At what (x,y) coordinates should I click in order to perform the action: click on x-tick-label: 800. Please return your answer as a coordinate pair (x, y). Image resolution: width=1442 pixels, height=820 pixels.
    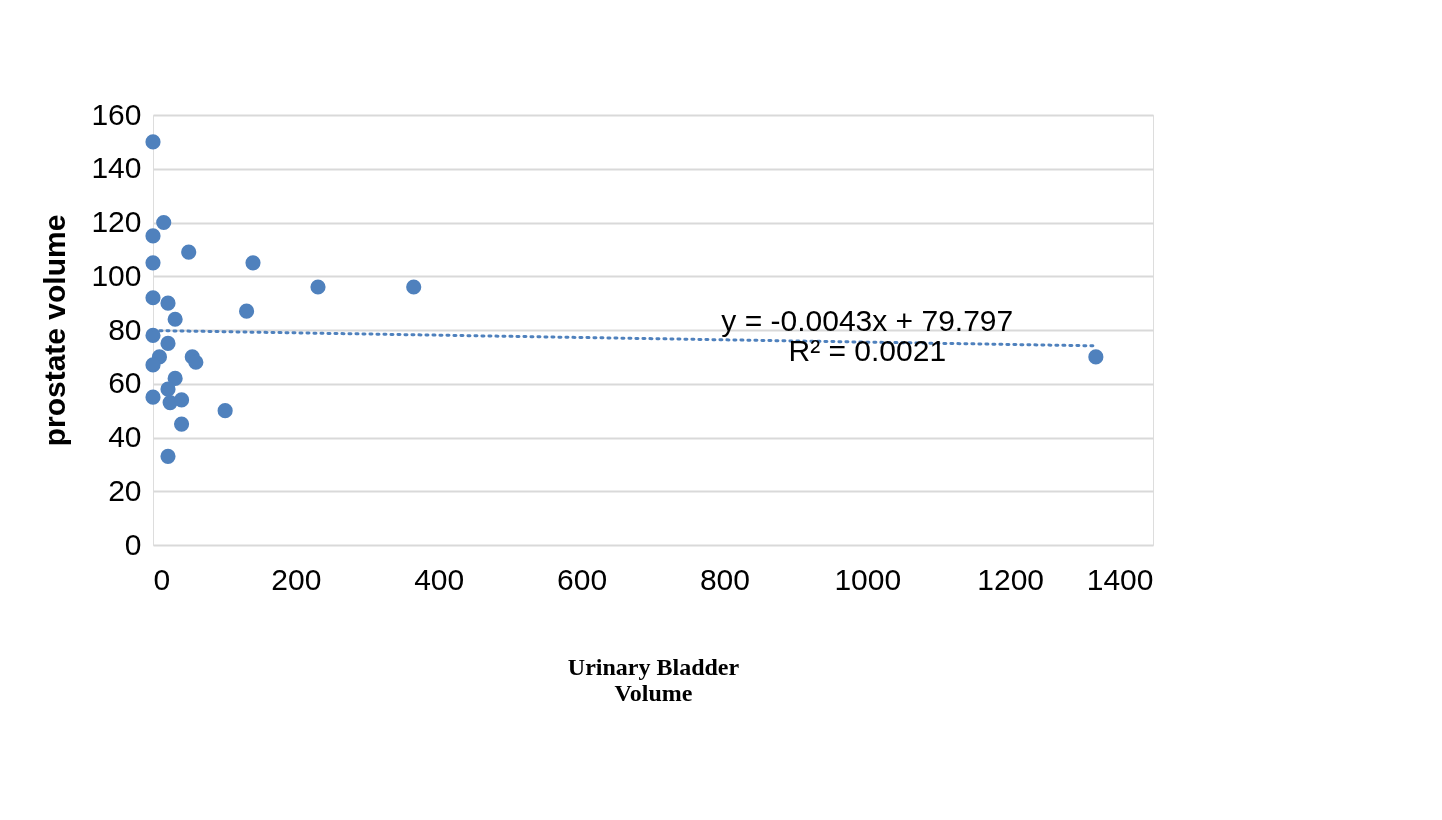
    Looking at the image, I should click on (724, 579).